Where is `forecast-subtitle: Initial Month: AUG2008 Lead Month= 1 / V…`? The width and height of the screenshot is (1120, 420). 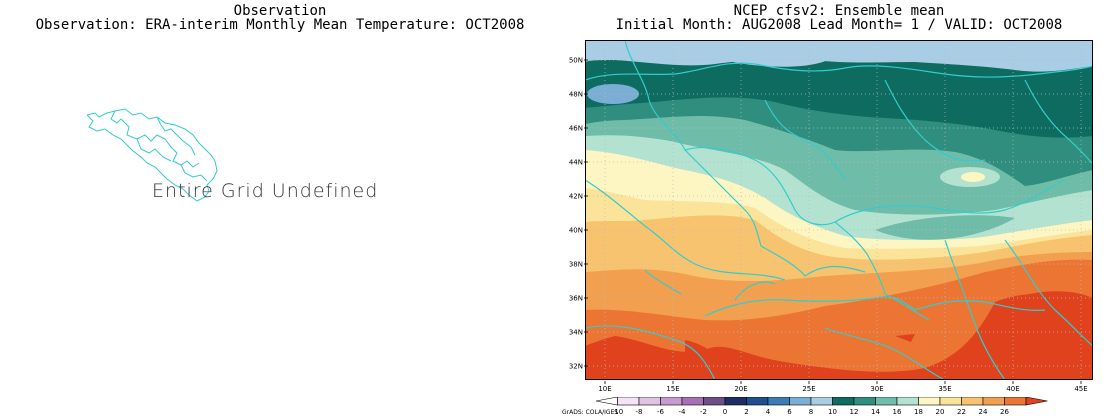 forecast-subtitle: Initial Month: AUG2008 Lead Month= 1 / V… is located at coordinates (839, 25).